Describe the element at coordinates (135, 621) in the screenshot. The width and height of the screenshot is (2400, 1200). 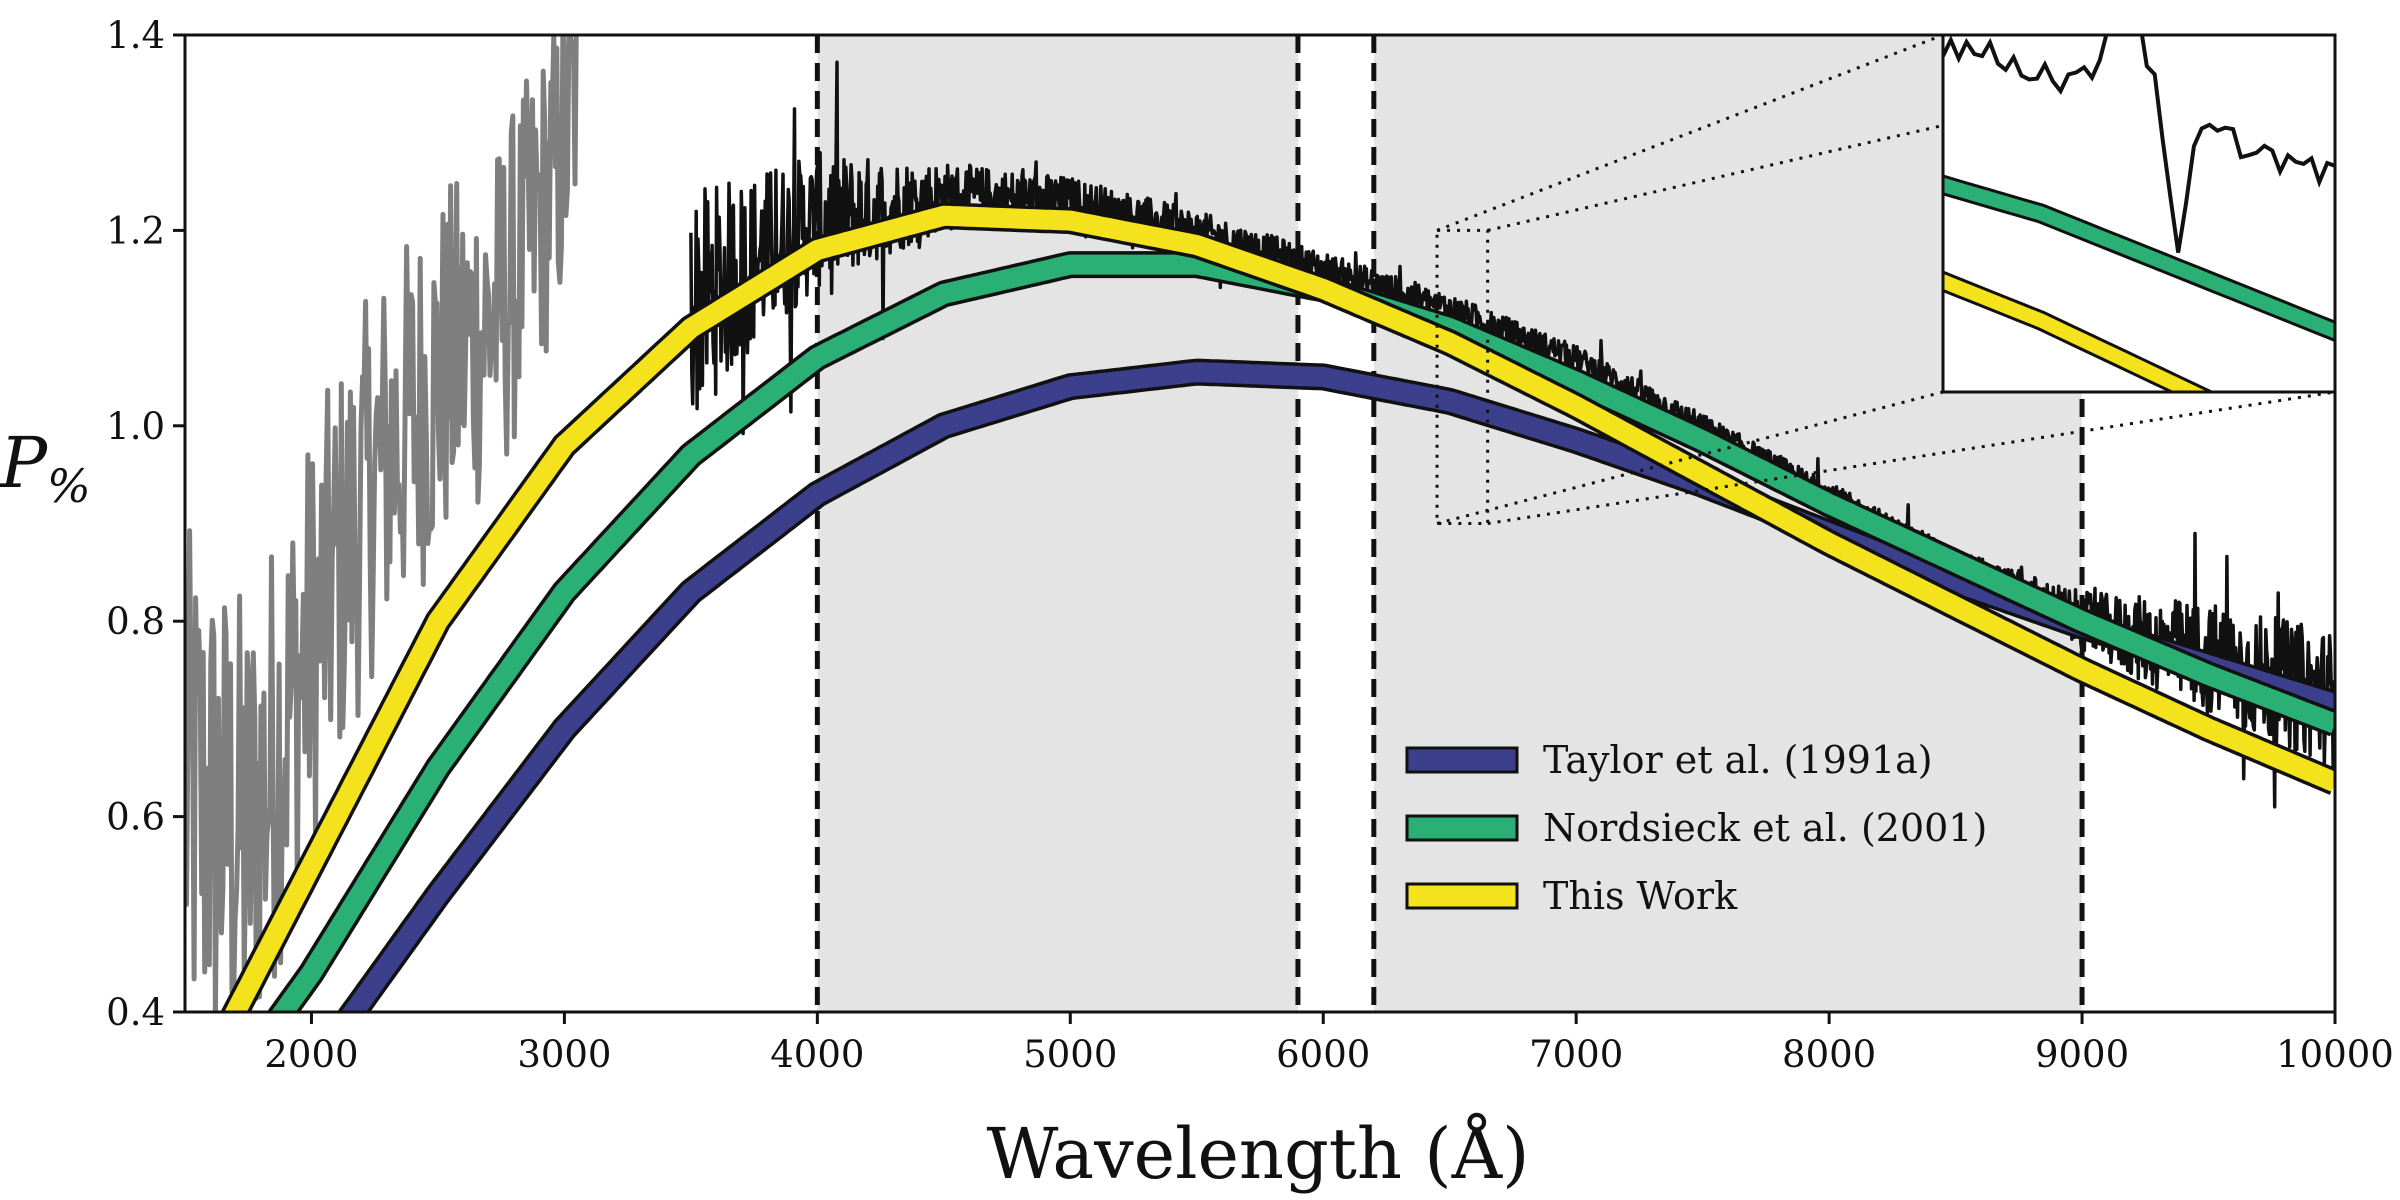
I see `y-tick-label-2: 0.8` at that location.